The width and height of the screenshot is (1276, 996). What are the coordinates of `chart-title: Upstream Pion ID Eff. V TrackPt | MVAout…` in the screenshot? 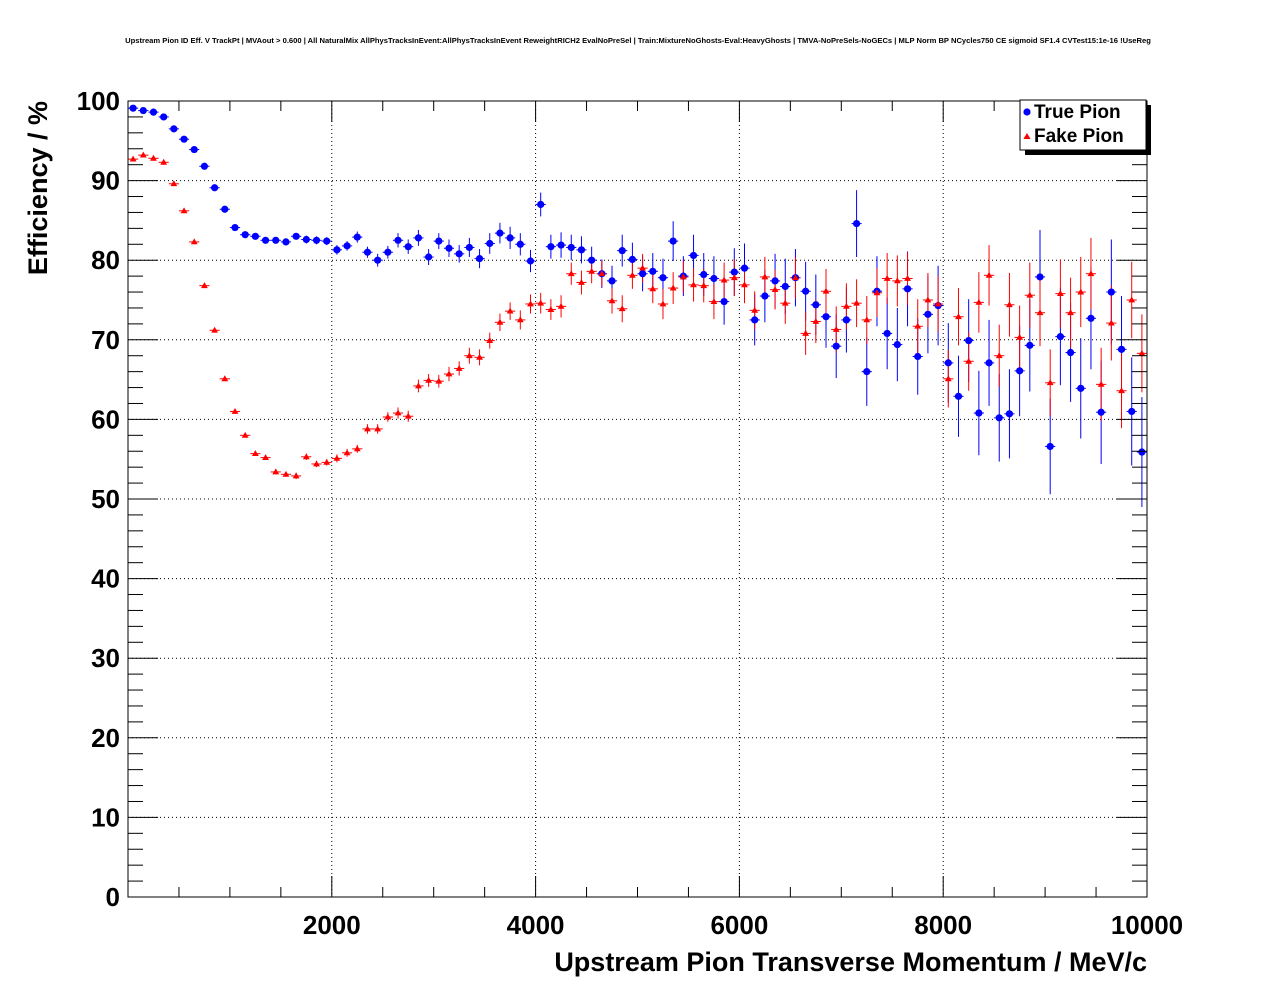 It's located at (638, 40).